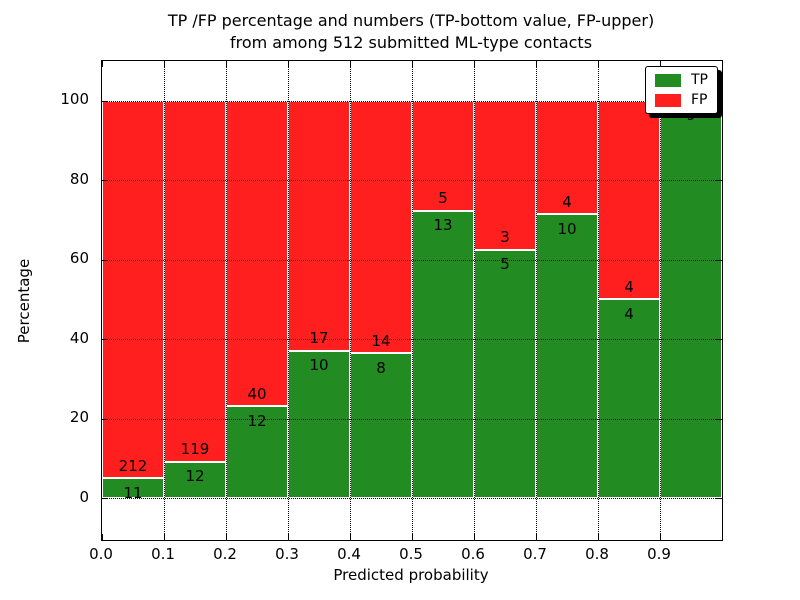 This screenshot has width=800, height=600. What do you see at coordinates (443, 225) in the screenshot?
I see `bar-count-label-tp: 13` at bounding box center [443, 225].